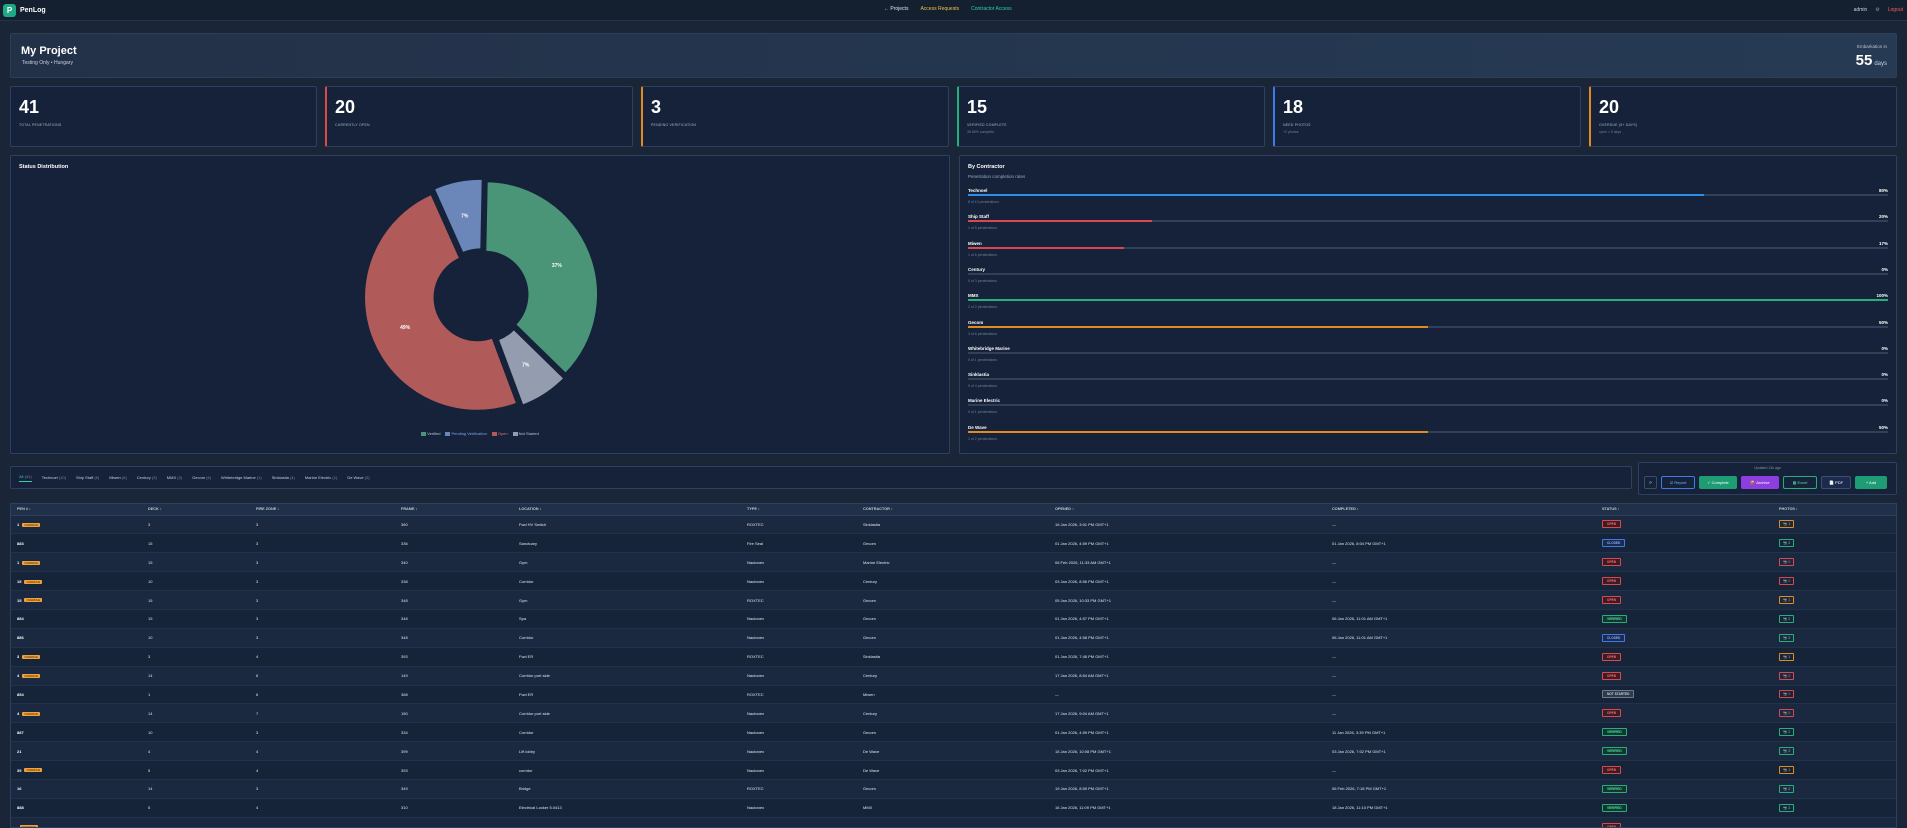 The width and height of the screenshot is (1907, 828). I want to click on settings-icon: ⚙, so click(1877, 10).